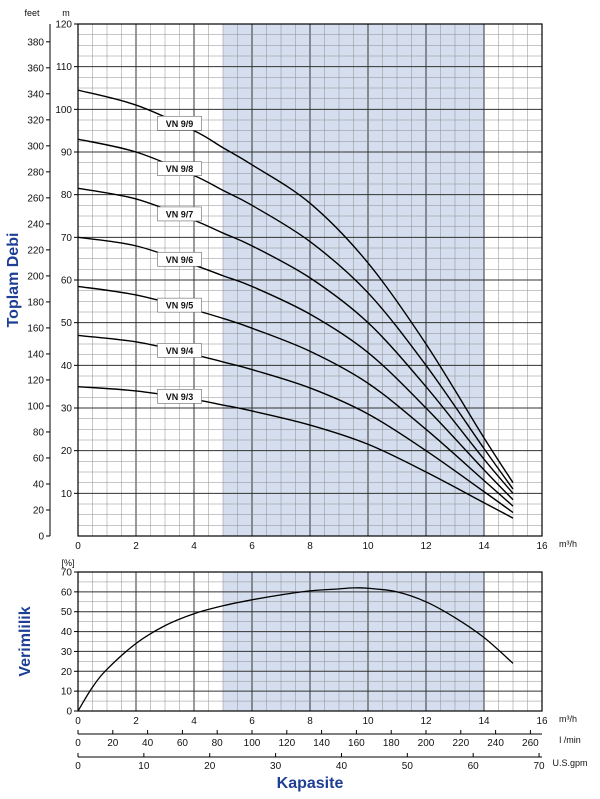 This screenshot has height=799, width=600. What do you see at coordinates (276, 766) in the screenshot?
I see `gpm-tick-label: 30` at bounding box center [276, 766].